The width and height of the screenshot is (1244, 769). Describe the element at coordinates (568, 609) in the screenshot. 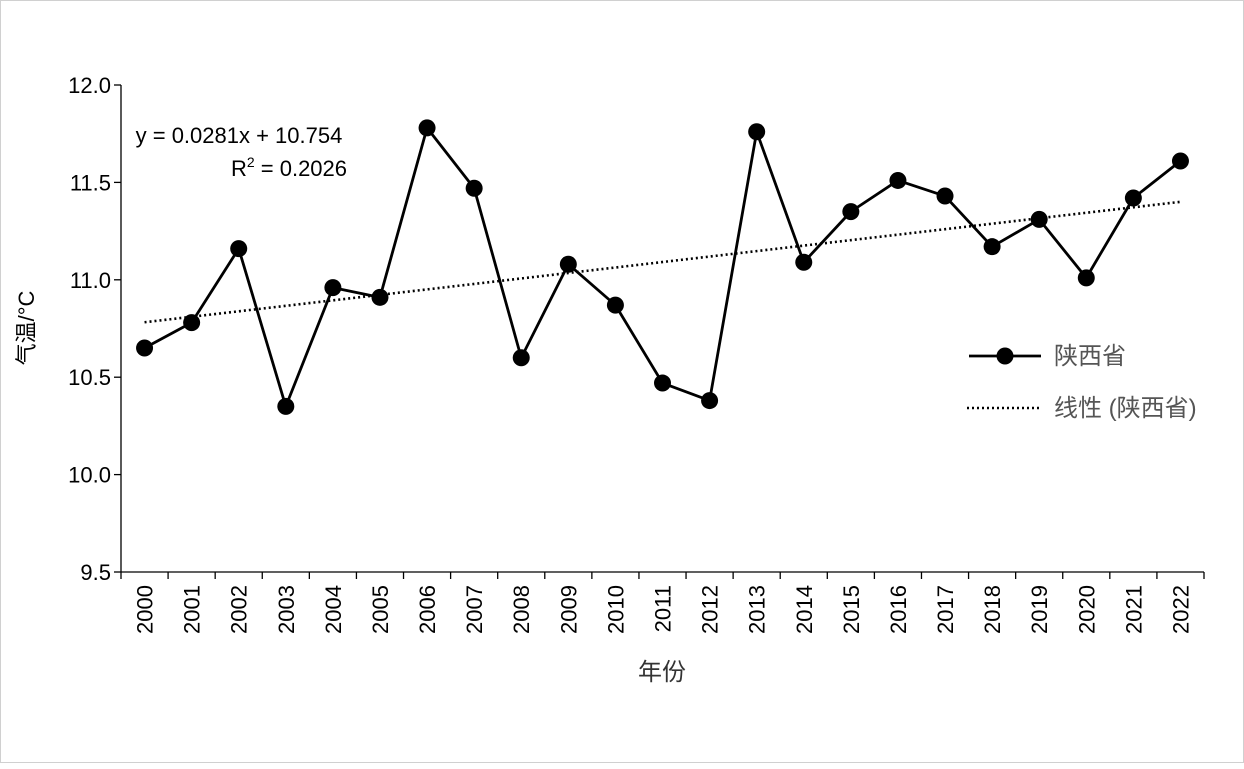

I see `x-tick-label: 2009` at that location.